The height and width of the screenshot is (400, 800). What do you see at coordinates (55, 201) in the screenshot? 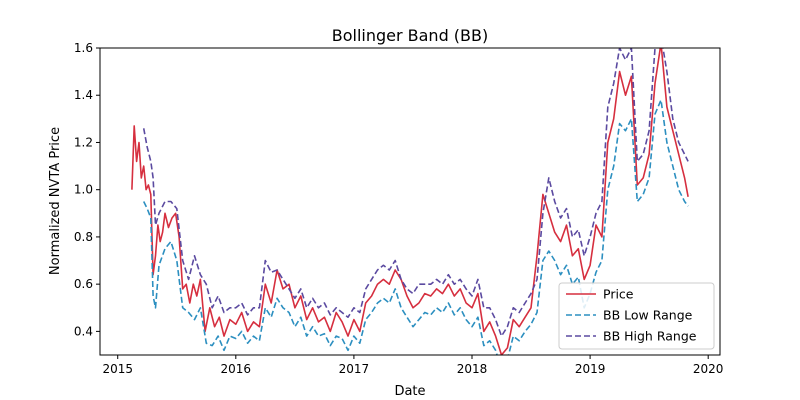
I see `y-axis-label: Normalized NVTA Price` at bounding box center [55, 201].